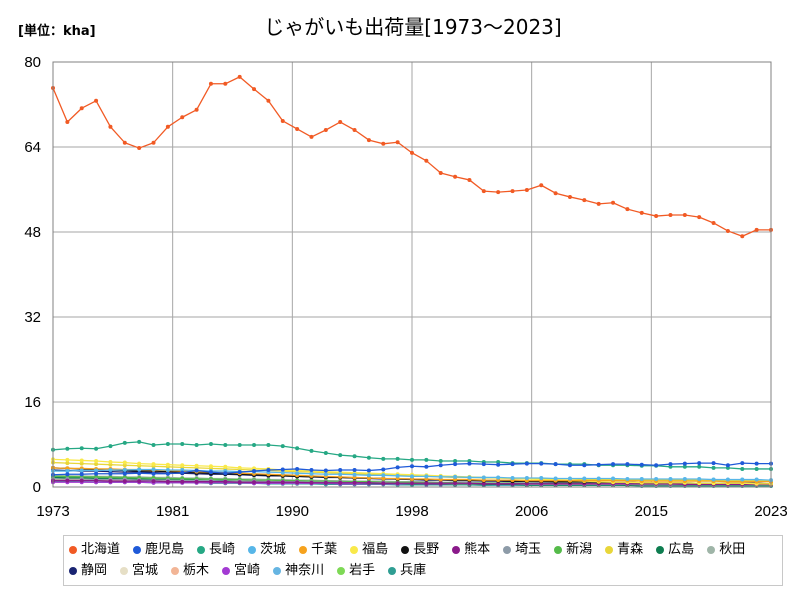 The height and width of the screenshot is (600, 800). Describe the element at coordinates (139, 570) in the screenshot. I see `legend-item: 宮城` at that location.